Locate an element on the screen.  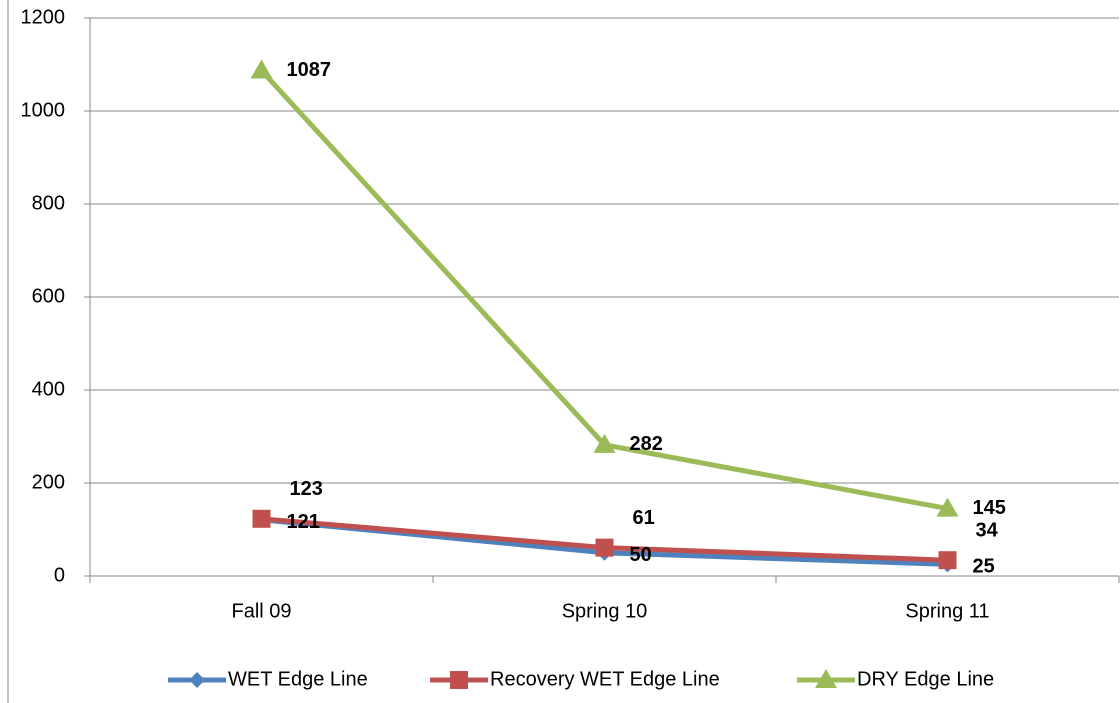
data-label: 123 is located at coordinates (306, 489).